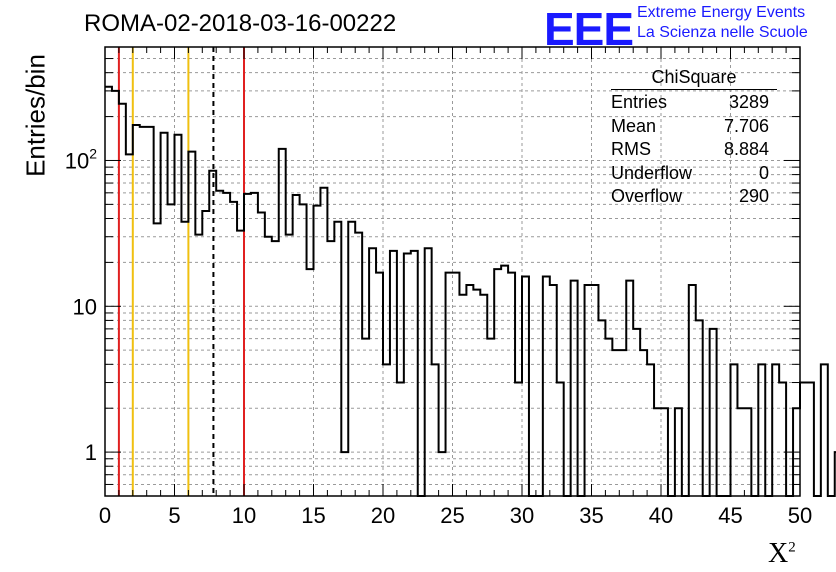 The width and height of the screenshot is (836, 572). I want to click on reference-lines, so click(181, 271).